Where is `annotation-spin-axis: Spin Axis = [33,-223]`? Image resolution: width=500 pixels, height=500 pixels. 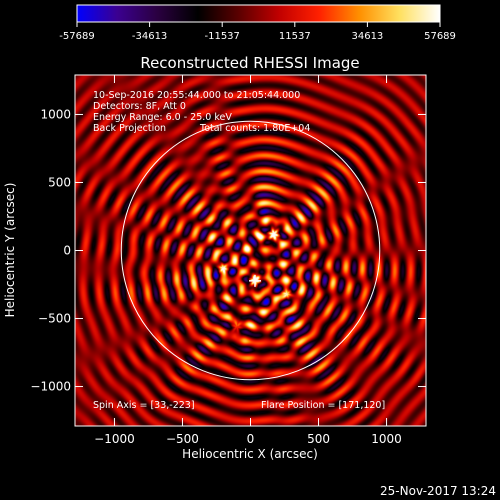 annotation-spin-axis: Spin Axis = [33,-223] is located at coordinates (144, 405).